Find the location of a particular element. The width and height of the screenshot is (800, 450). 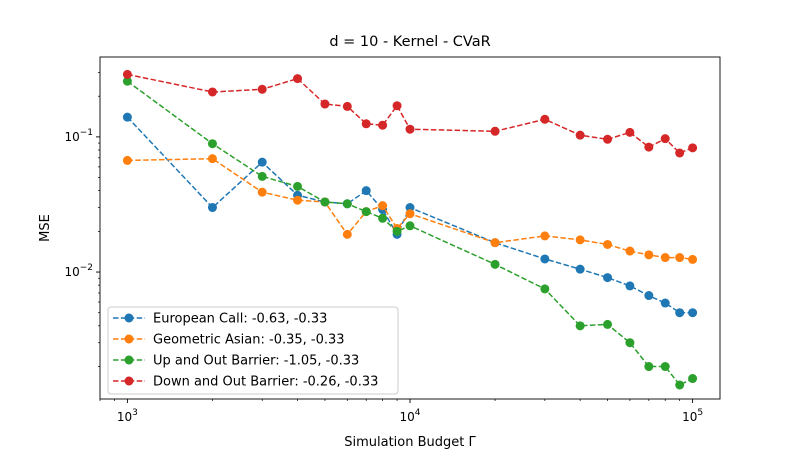

x-tick-label: 10⁴ is located at coordinates (409, 416).